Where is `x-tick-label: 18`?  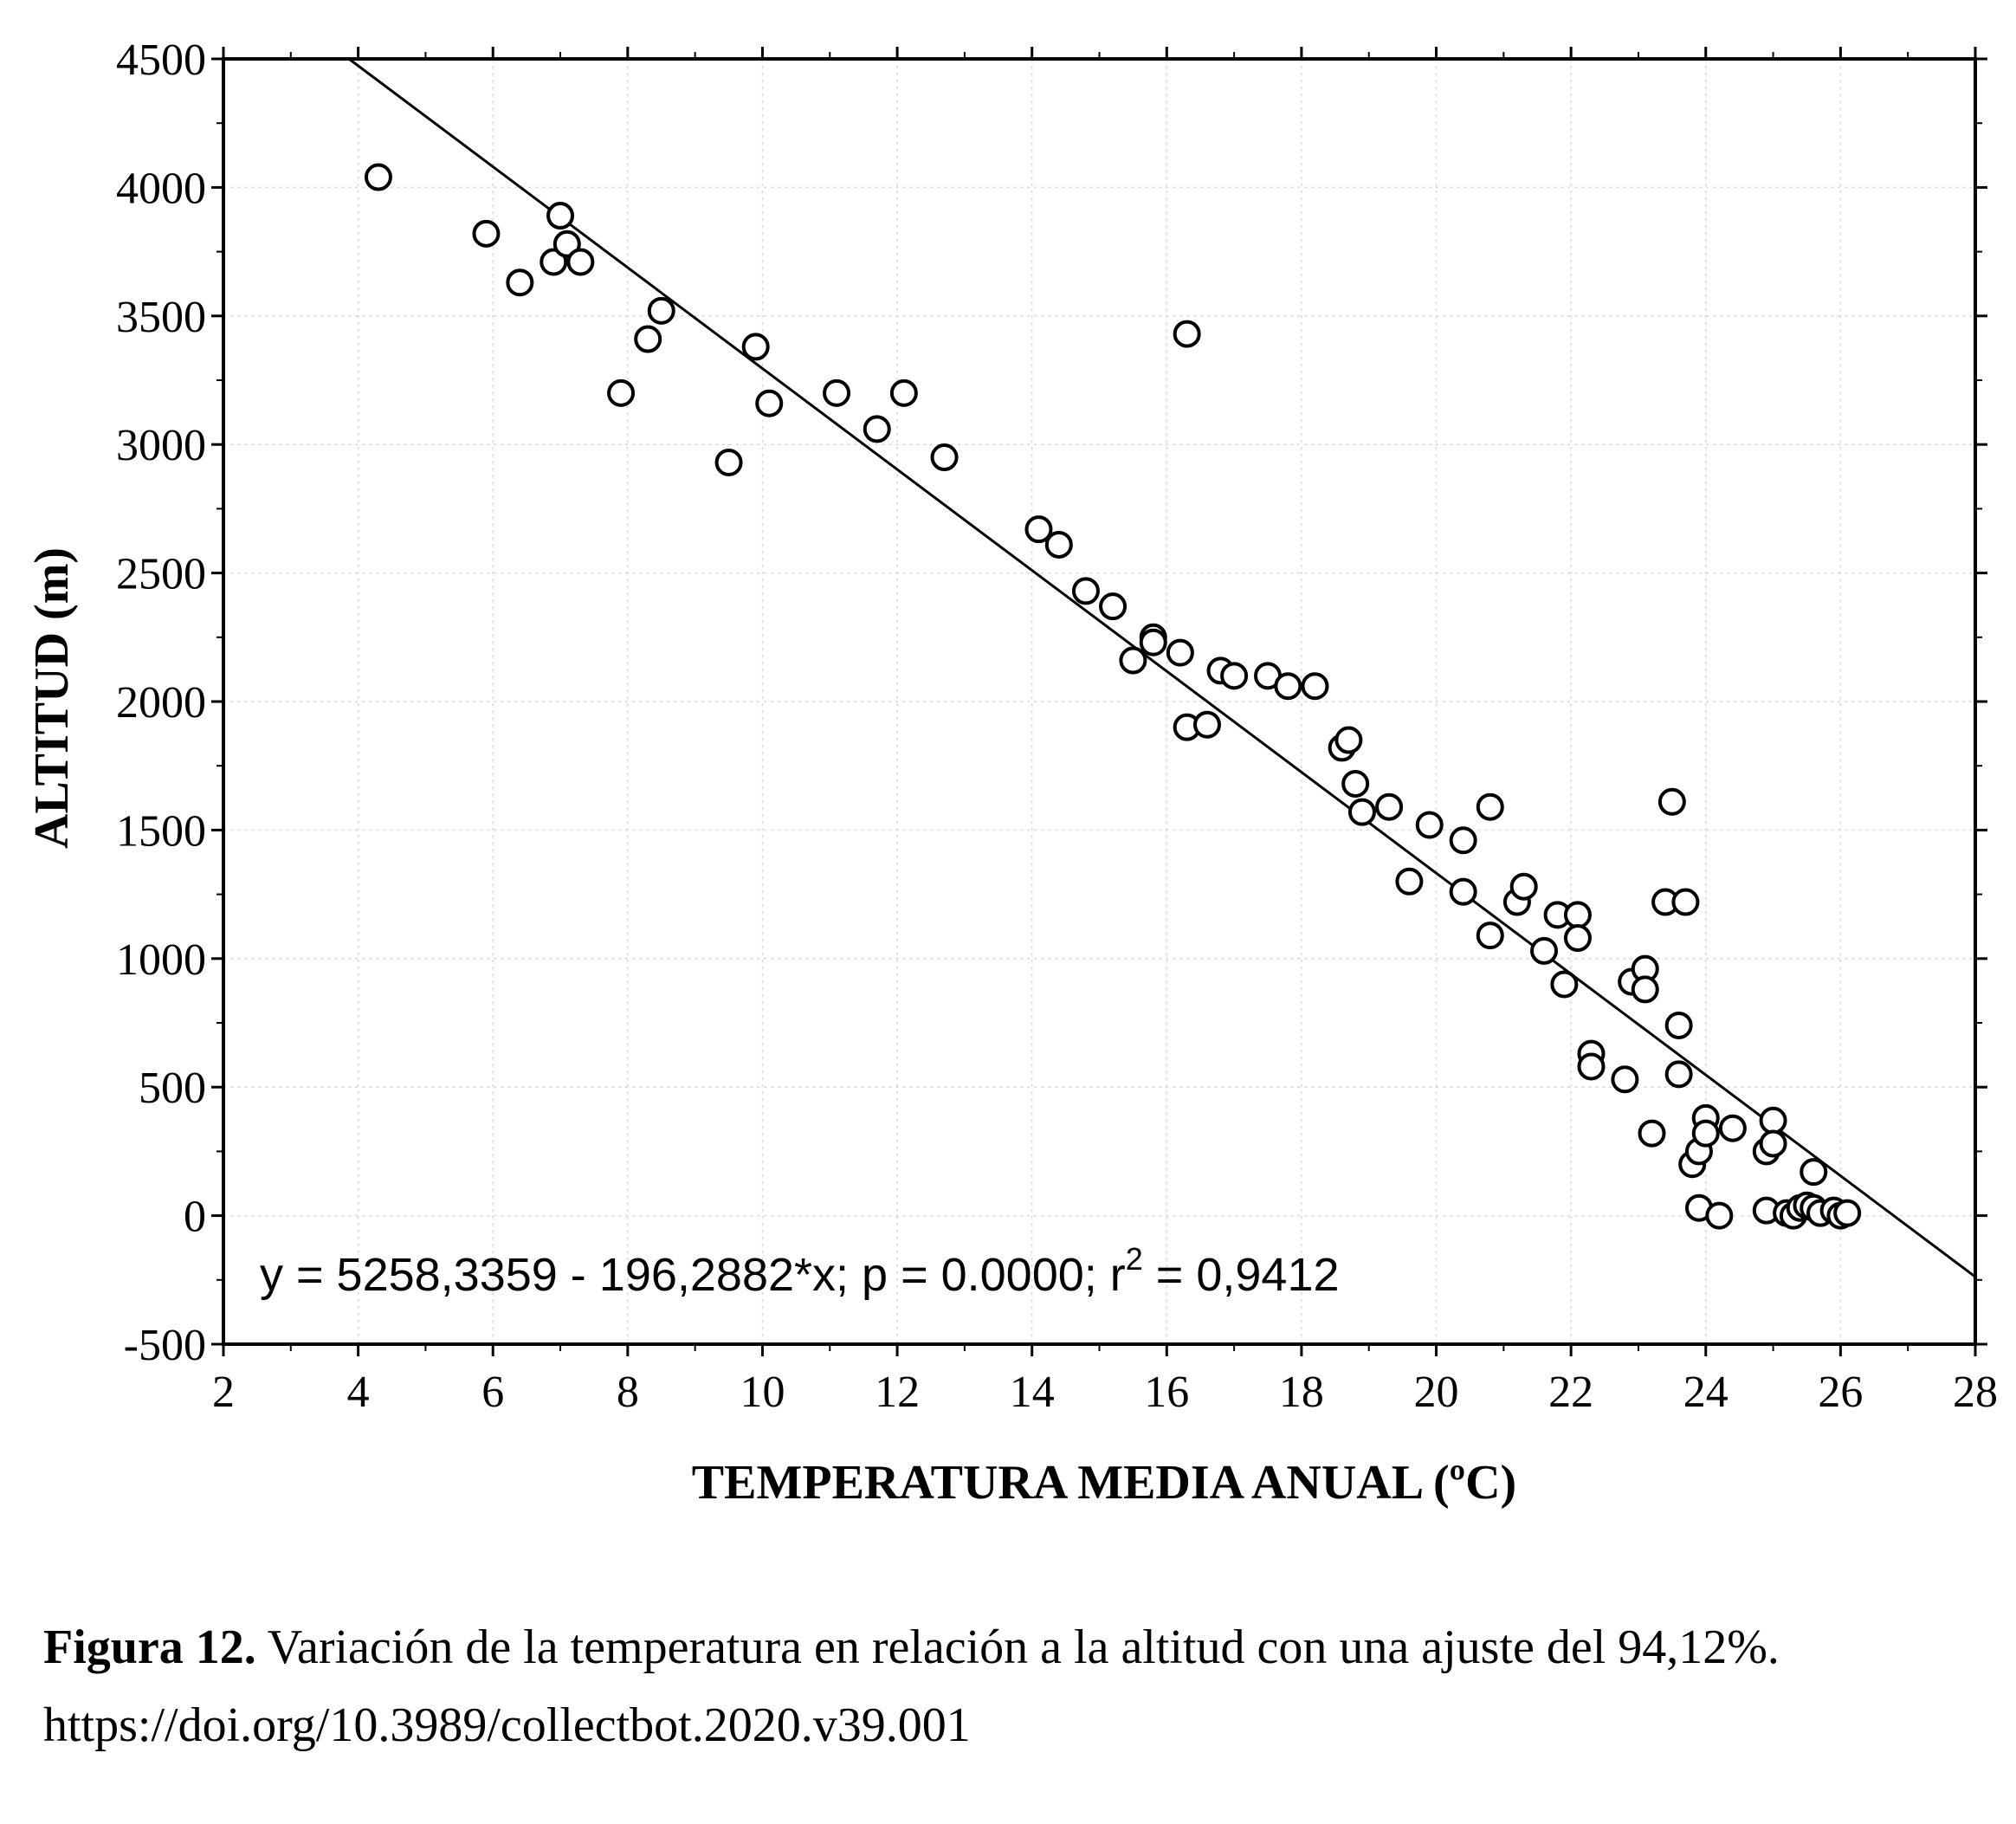 x-tick-label: 18 is located at coordinates (1301, 1392).